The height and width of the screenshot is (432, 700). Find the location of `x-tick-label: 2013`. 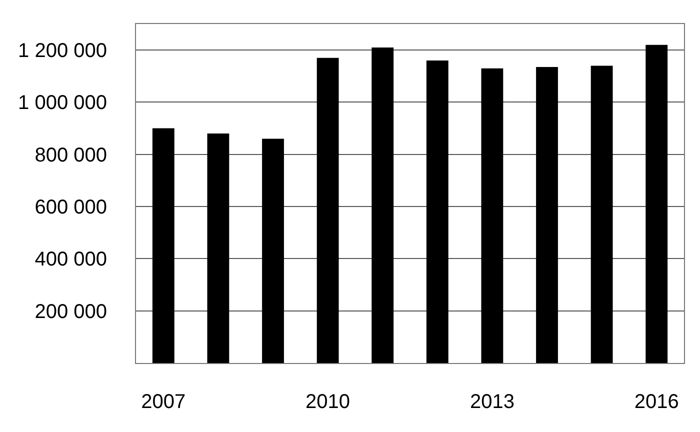

x-tick-label: 2013 is located at coordinates (492, 402).